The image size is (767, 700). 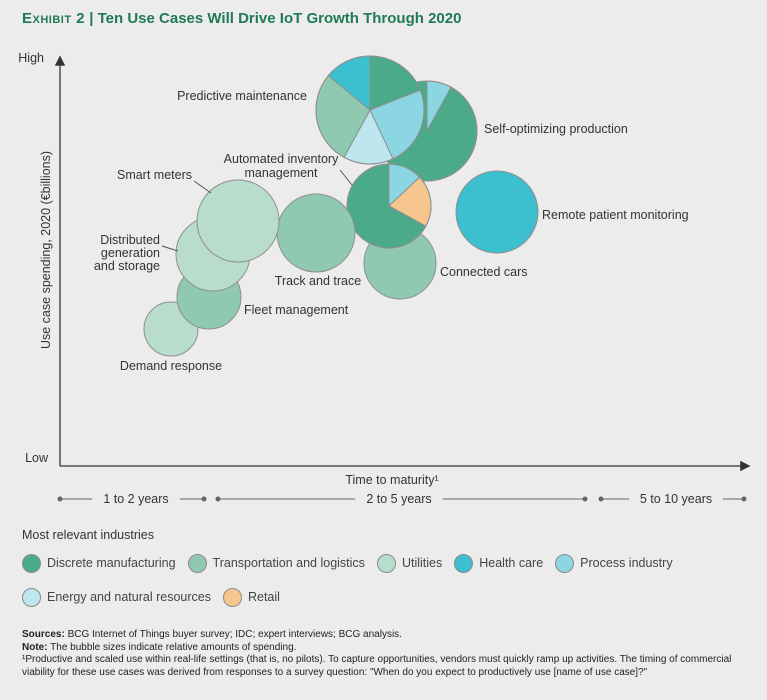 I want to click on bubble-label: Remote patient monitoring, so click(x=615, y=215).